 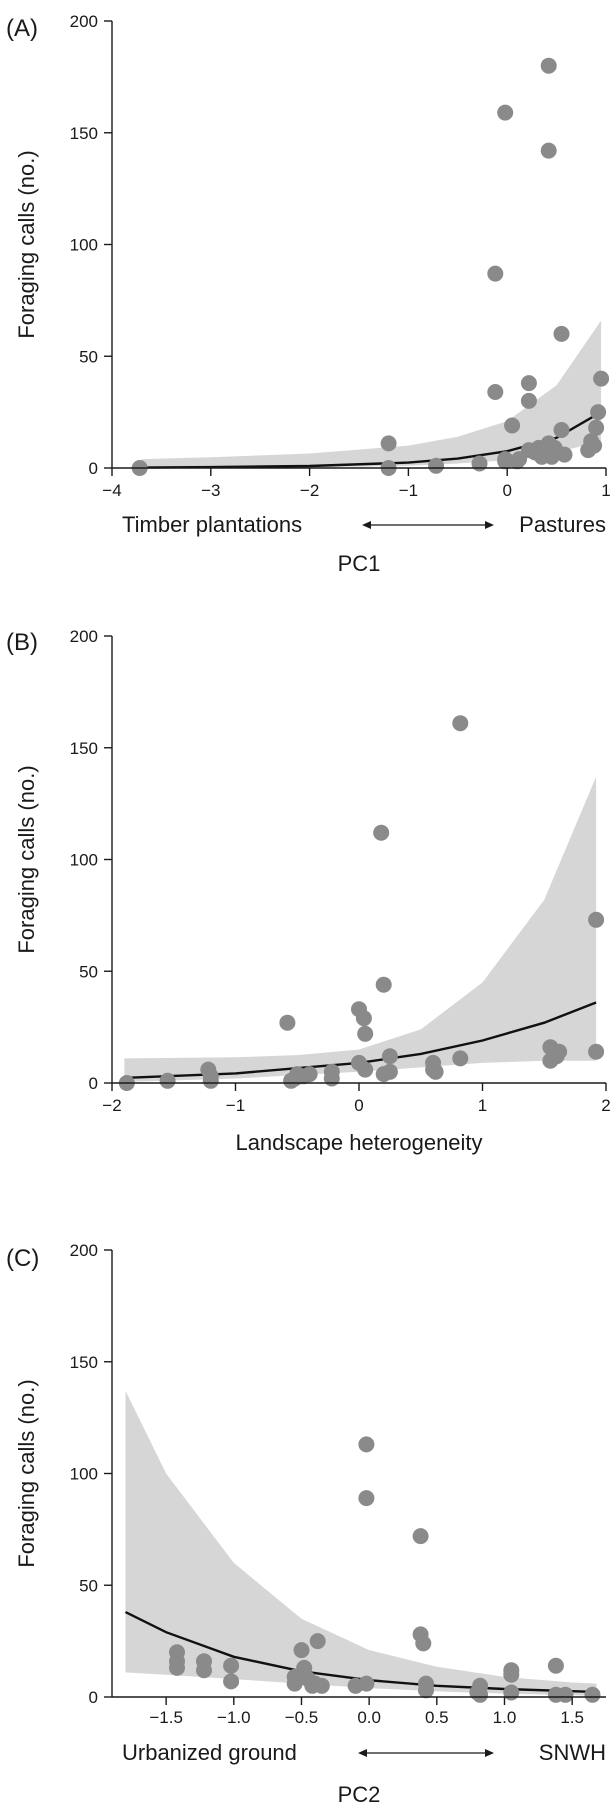 I want to click on panel-label: (C), so click(x=22, y=1258).